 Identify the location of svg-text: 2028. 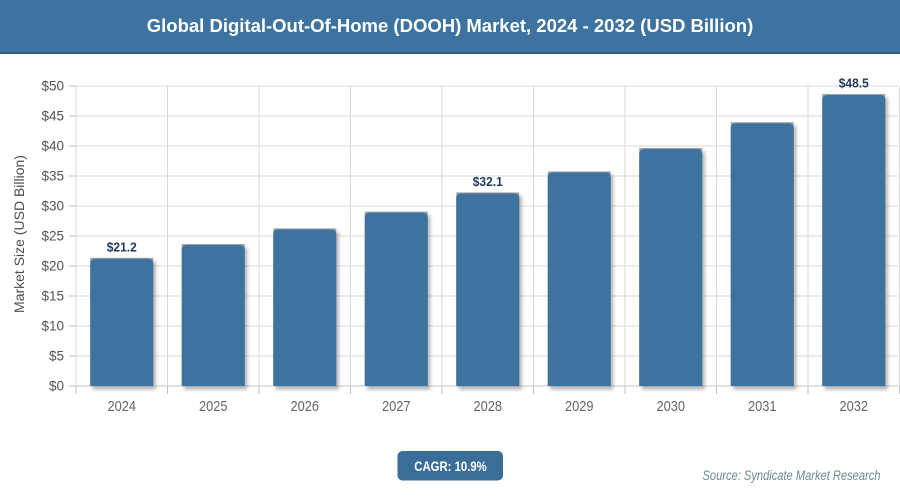
(488, 406).